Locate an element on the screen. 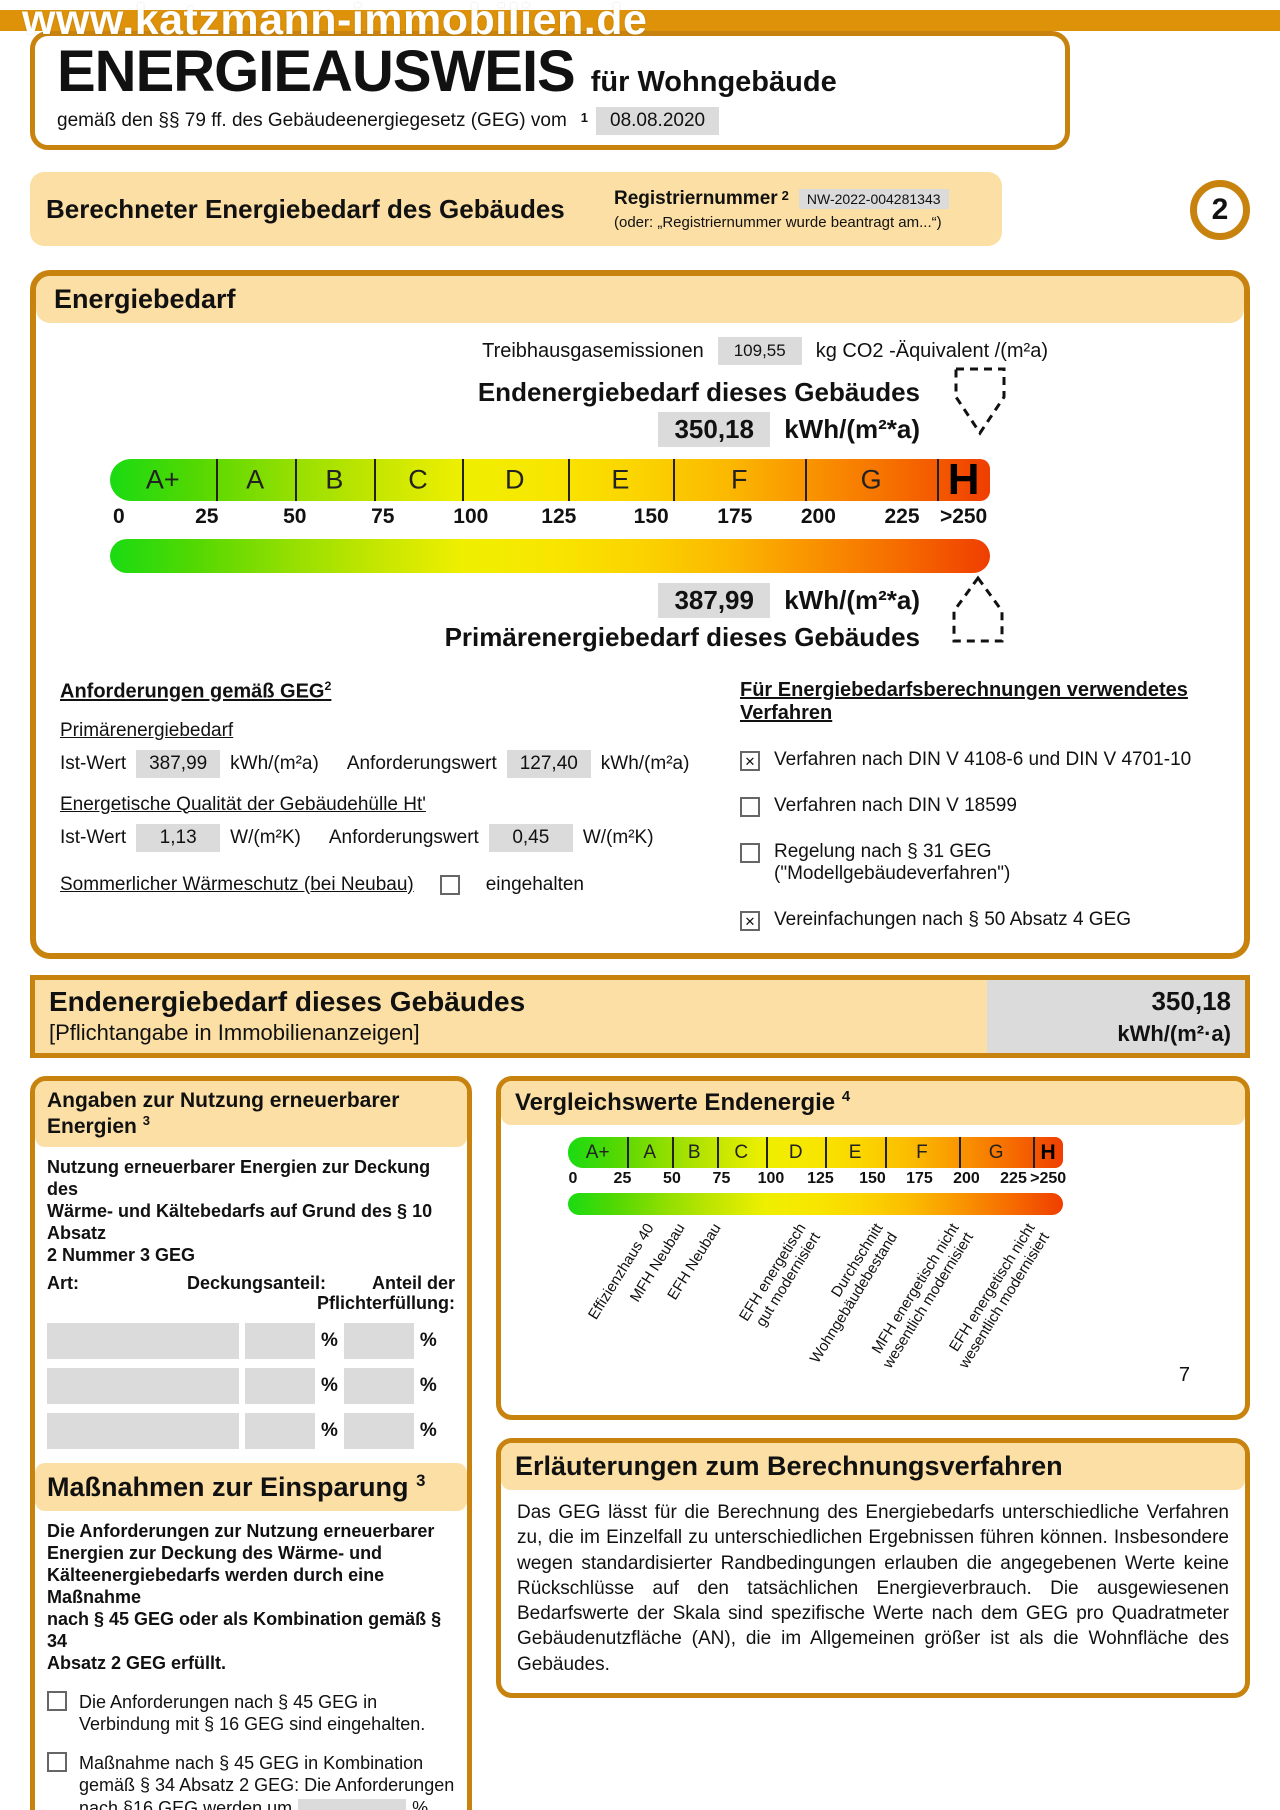 The image size is (1280, 1810). ghg-value-field: 109,55 is located at coordinates (759, 351).